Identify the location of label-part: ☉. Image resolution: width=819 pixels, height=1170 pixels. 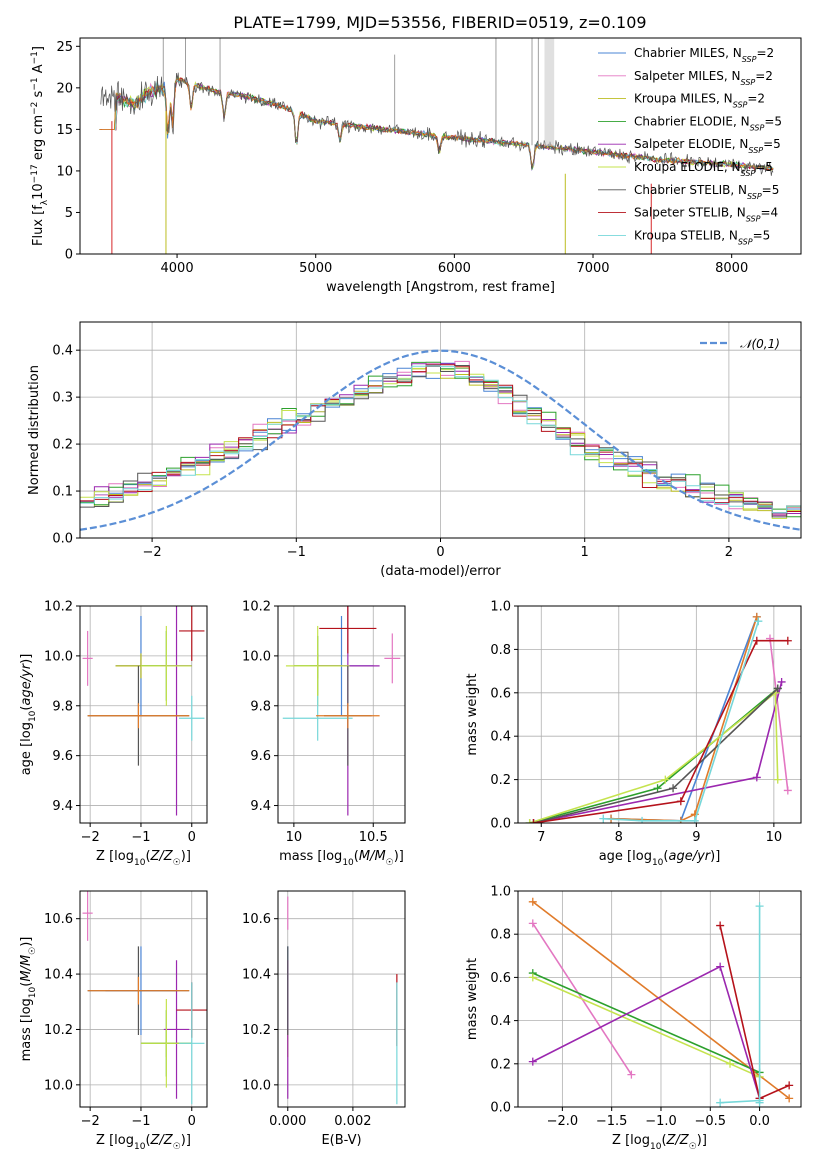
(693, 1147).